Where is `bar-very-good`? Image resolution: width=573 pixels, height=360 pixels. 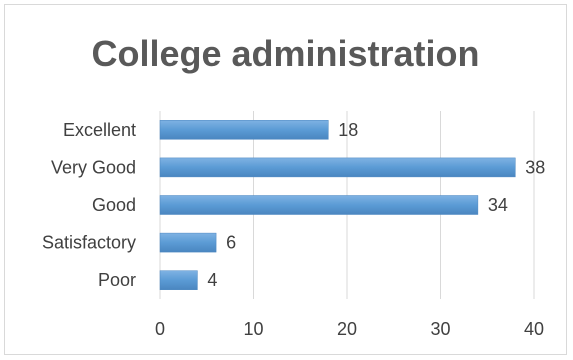 bar-very-good is located at coordinates (337, 167).